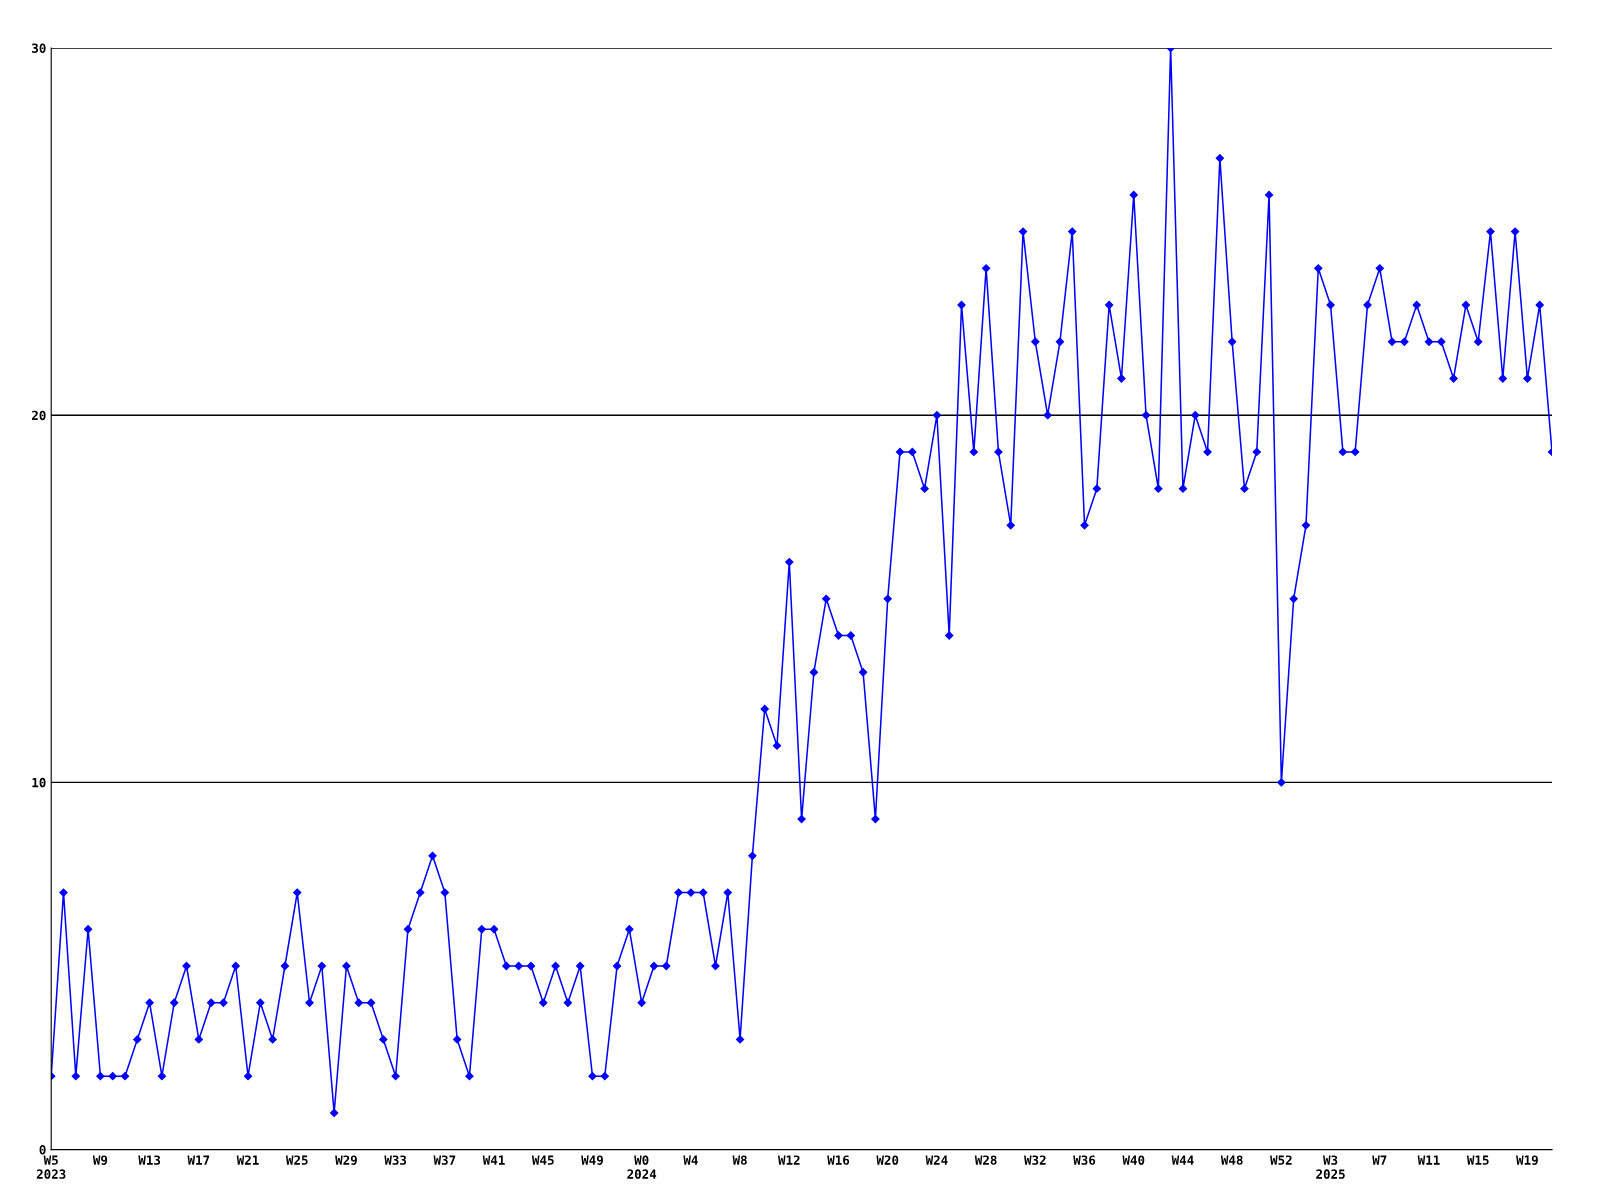 Image resolution: width=1600 pixels, height=1200 pixels. I want to click on x-tick-label: W7, so click(1379, 1160).